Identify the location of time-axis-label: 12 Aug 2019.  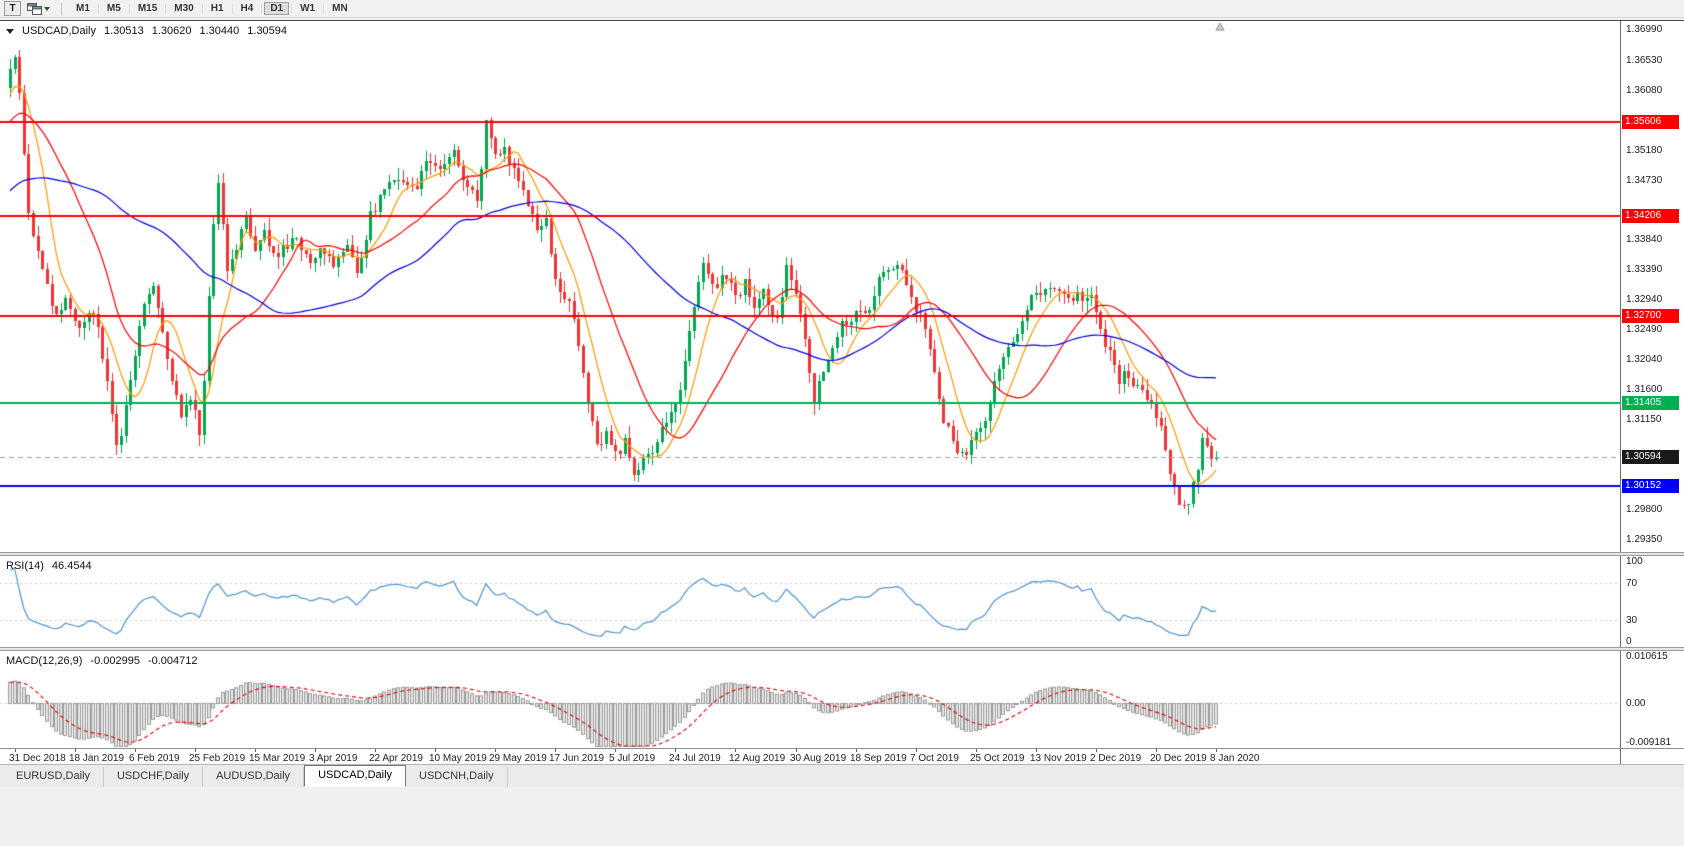
(757, 758).